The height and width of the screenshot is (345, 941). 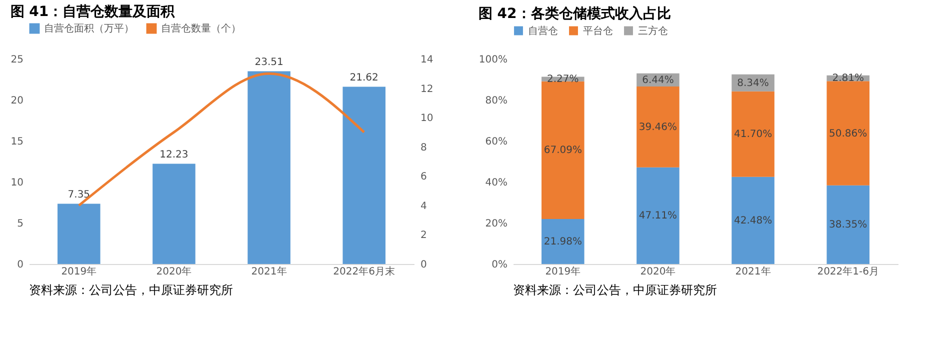 What do you see at coordinates (364, 78) in the screenshot?
I see `data-label: 21.62` at bounding box center [364, 78].